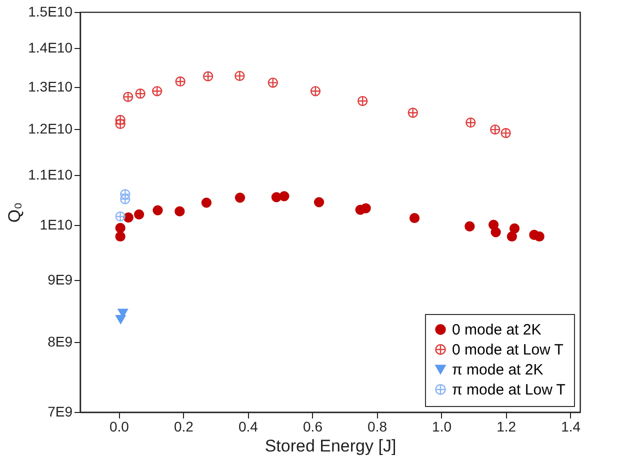 Image resolution: width=618 pixels, height=470 pixels. Describe the element at coordinates (60, 341) in the screenshot. I see `y-tick-label: 8E9` at that location.